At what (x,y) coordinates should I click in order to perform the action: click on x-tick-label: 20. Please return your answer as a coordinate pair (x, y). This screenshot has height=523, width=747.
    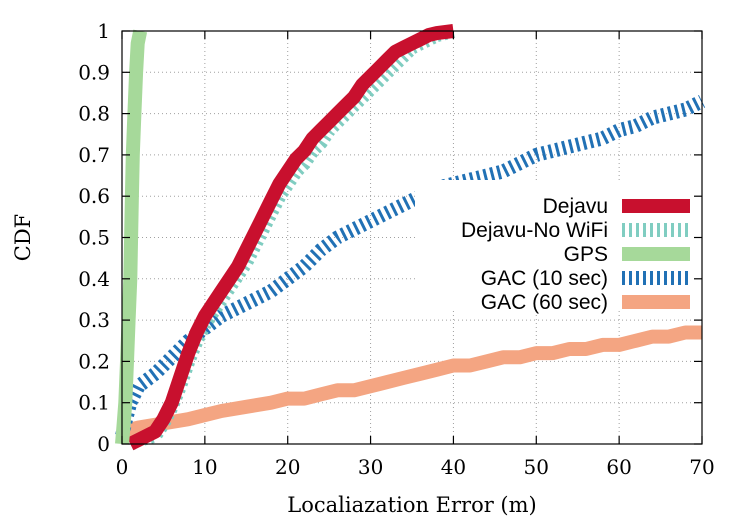
    Looking at the image, I should click on (287, 467).